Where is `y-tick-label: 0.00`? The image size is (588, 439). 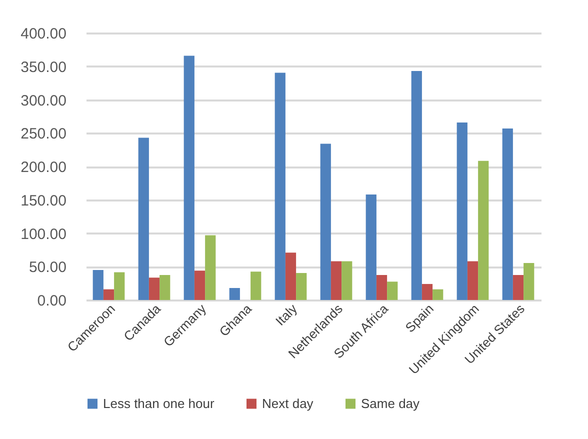
y-tick-label: 0.00 is located at coordinates (51, 301).